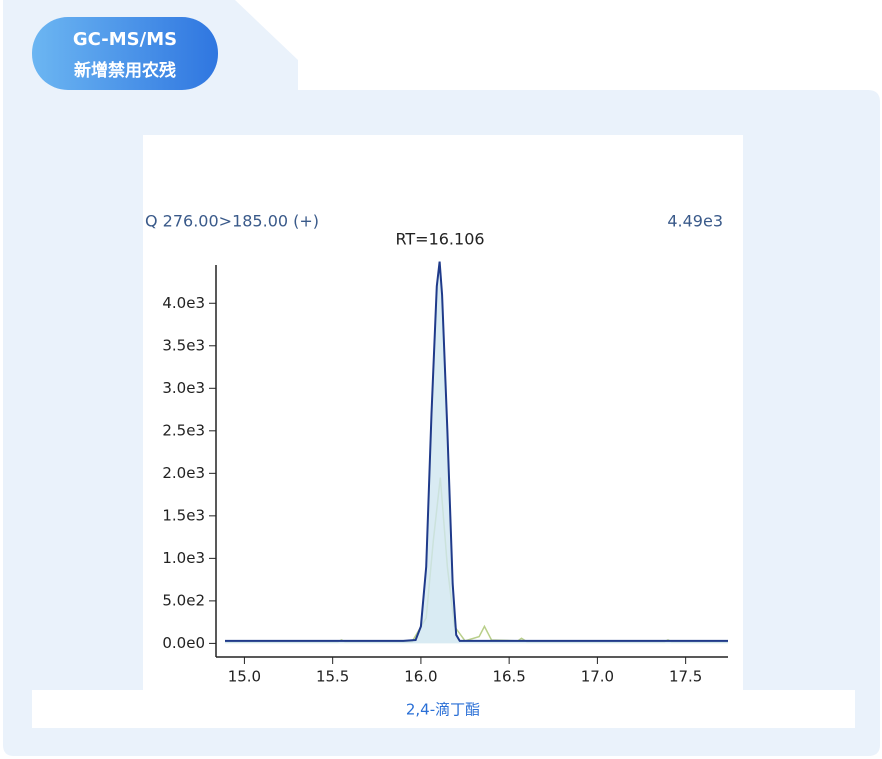  What do you see at coordinates (244, 677) in the screenshot?
I see `x-tick-label: 15.0` at bounding box center [244, 677].